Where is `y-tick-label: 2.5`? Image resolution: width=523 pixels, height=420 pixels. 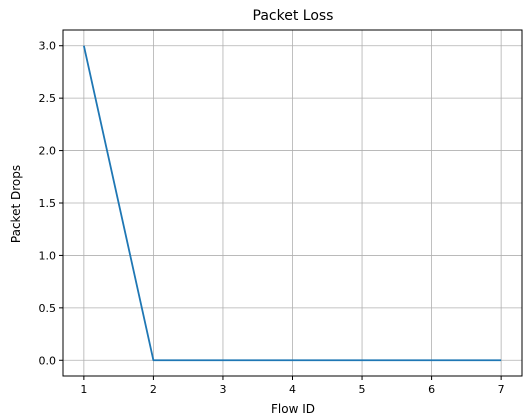
y-tick-label: 2.5 is located at coordinates (48, 98).